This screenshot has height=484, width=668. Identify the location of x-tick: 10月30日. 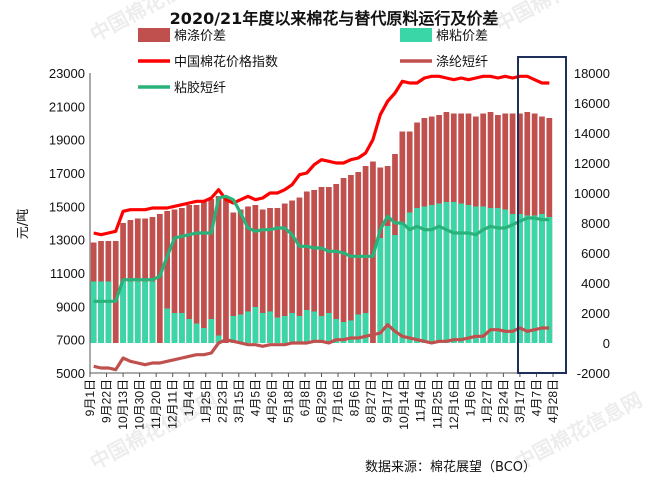
(140, 404).